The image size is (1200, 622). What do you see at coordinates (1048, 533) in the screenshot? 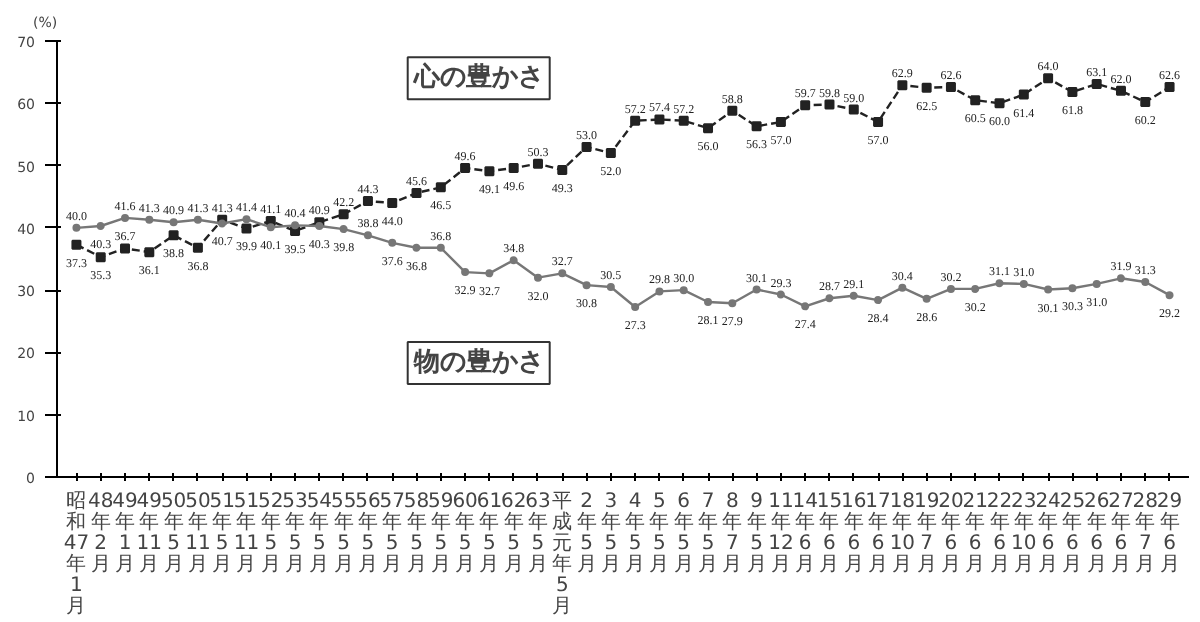
I see `x-tick-label: 24年6月` at bounding box center [1048, 533].